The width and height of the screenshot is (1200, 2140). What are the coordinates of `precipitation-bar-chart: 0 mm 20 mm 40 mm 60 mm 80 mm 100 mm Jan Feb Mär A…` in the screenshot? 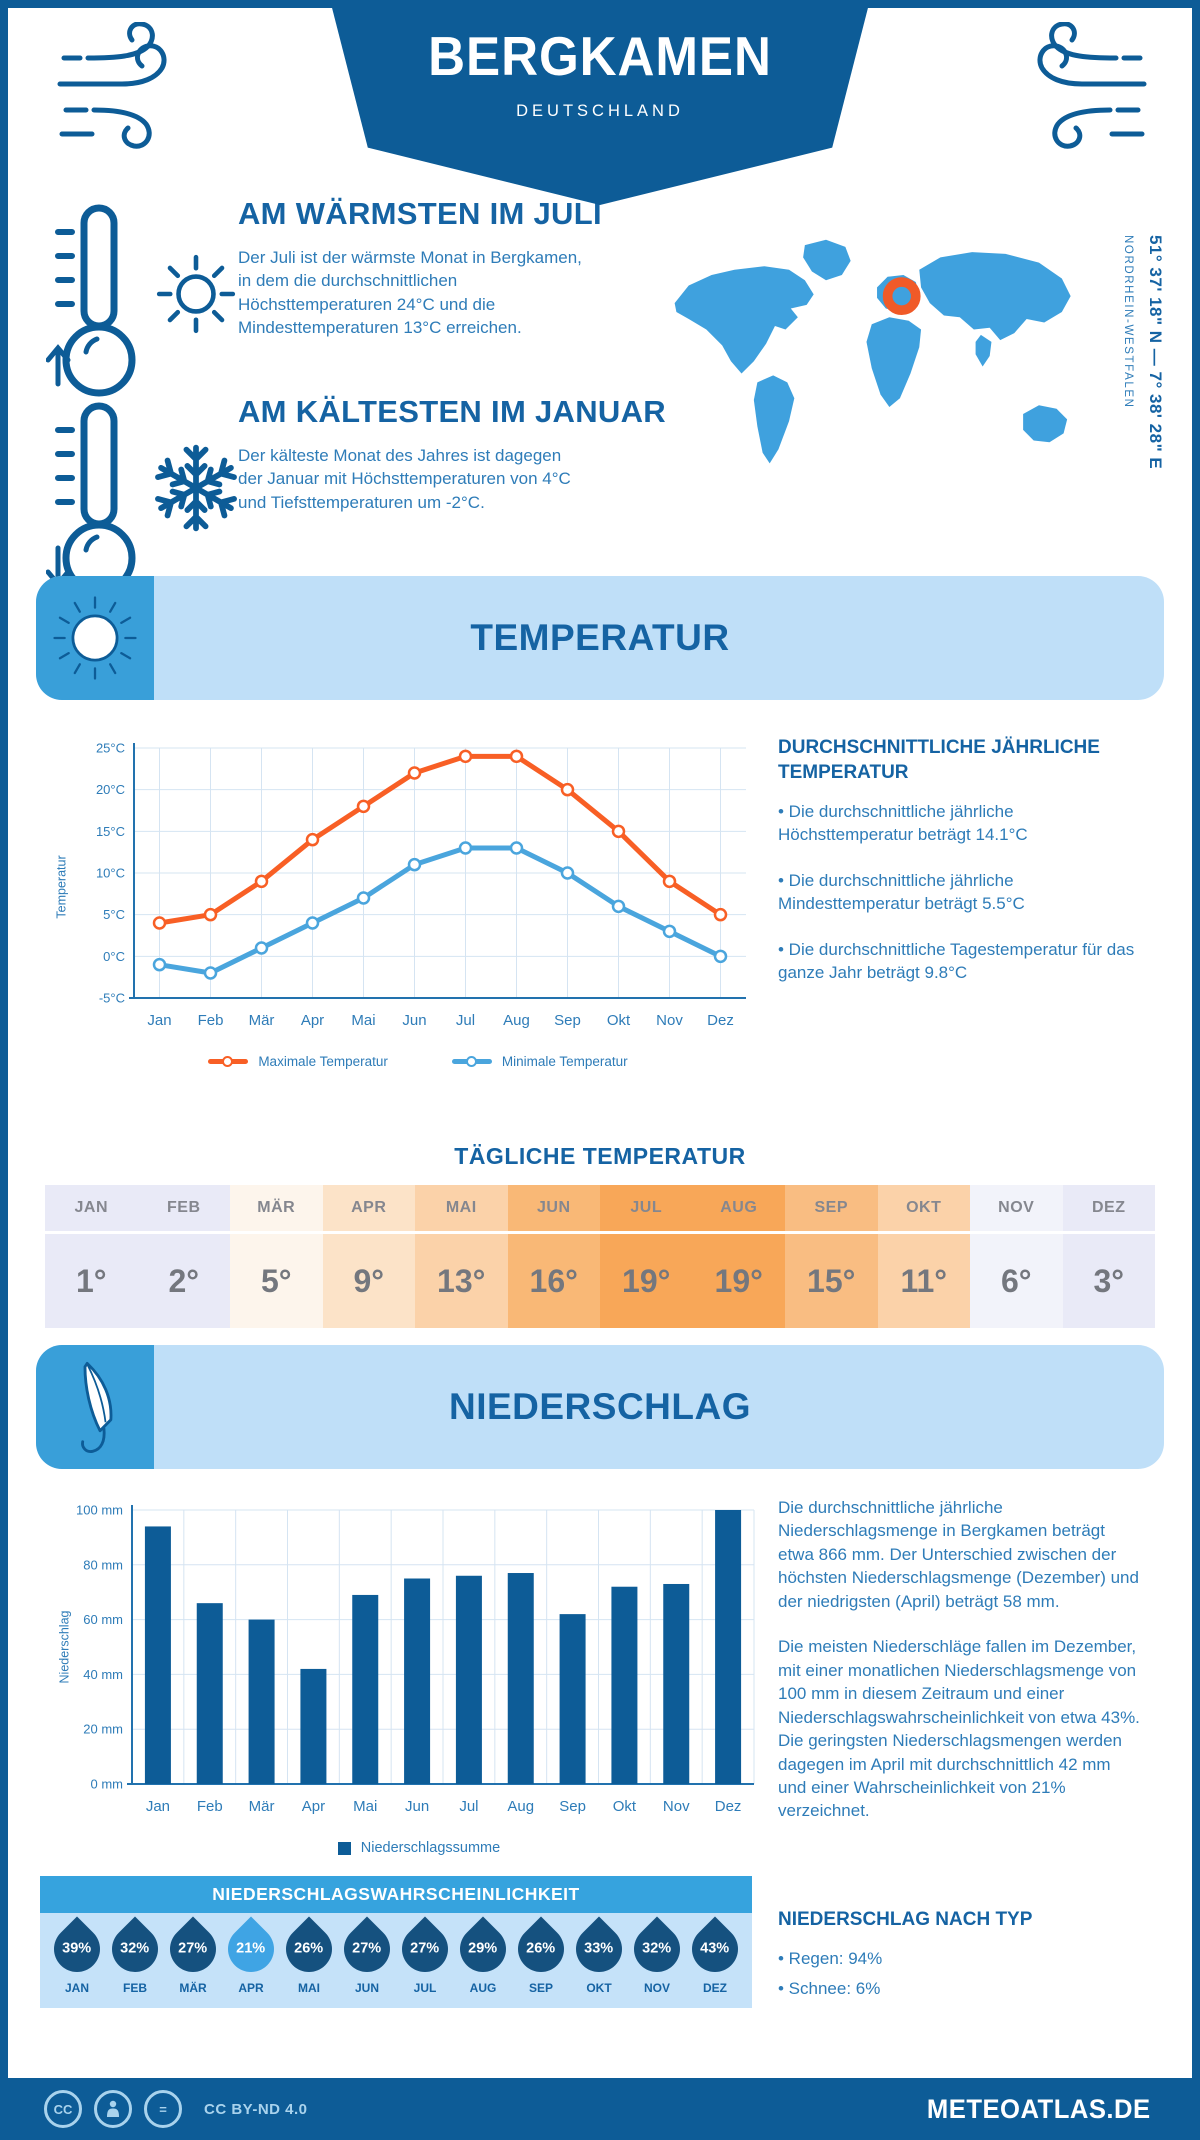 It's located at (415, 1659).